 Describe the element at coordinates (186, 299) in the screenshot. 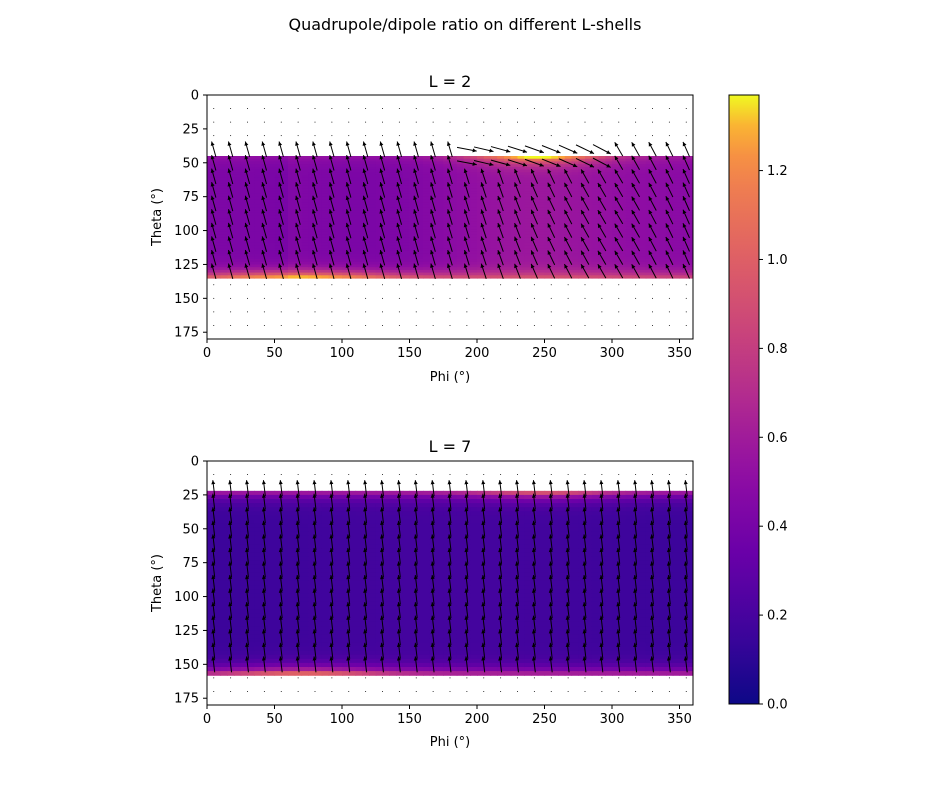

I see `y-tick-label: 150` at that location.